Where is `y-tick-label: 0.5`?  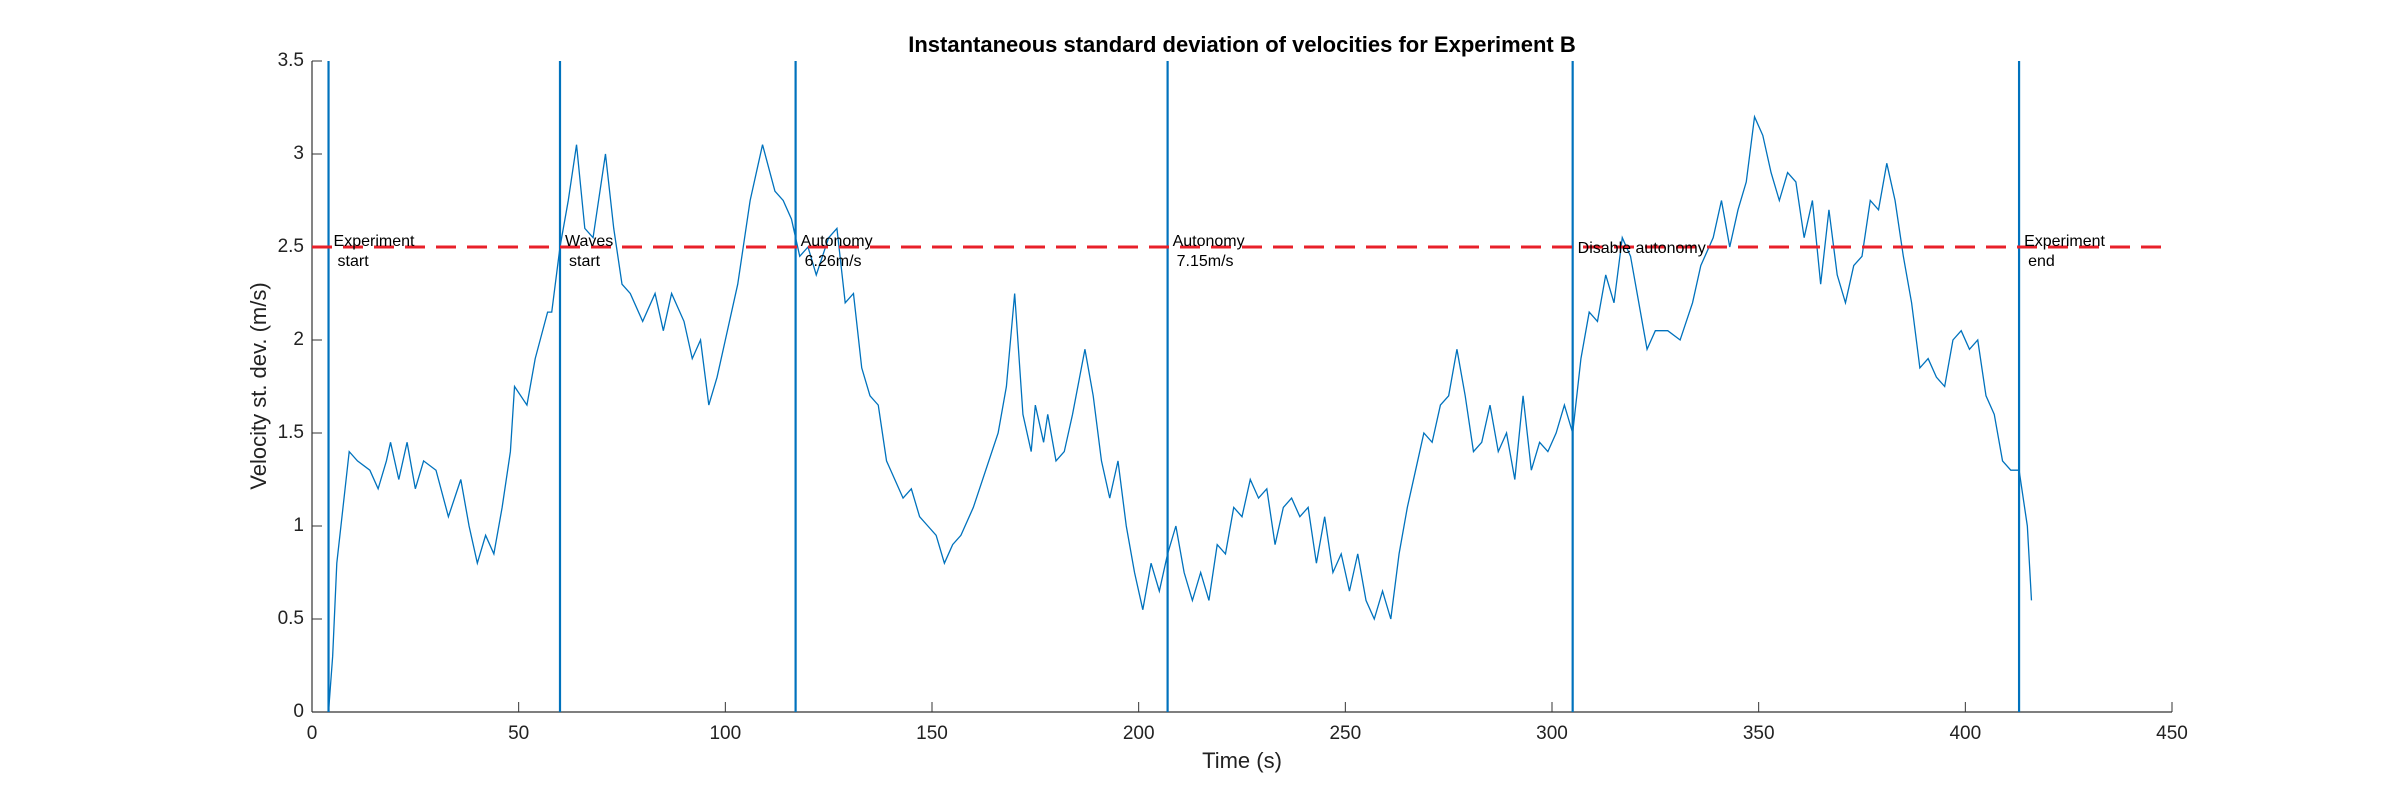
y-tick-label: 0.5 is located at coordinates (291, 618).